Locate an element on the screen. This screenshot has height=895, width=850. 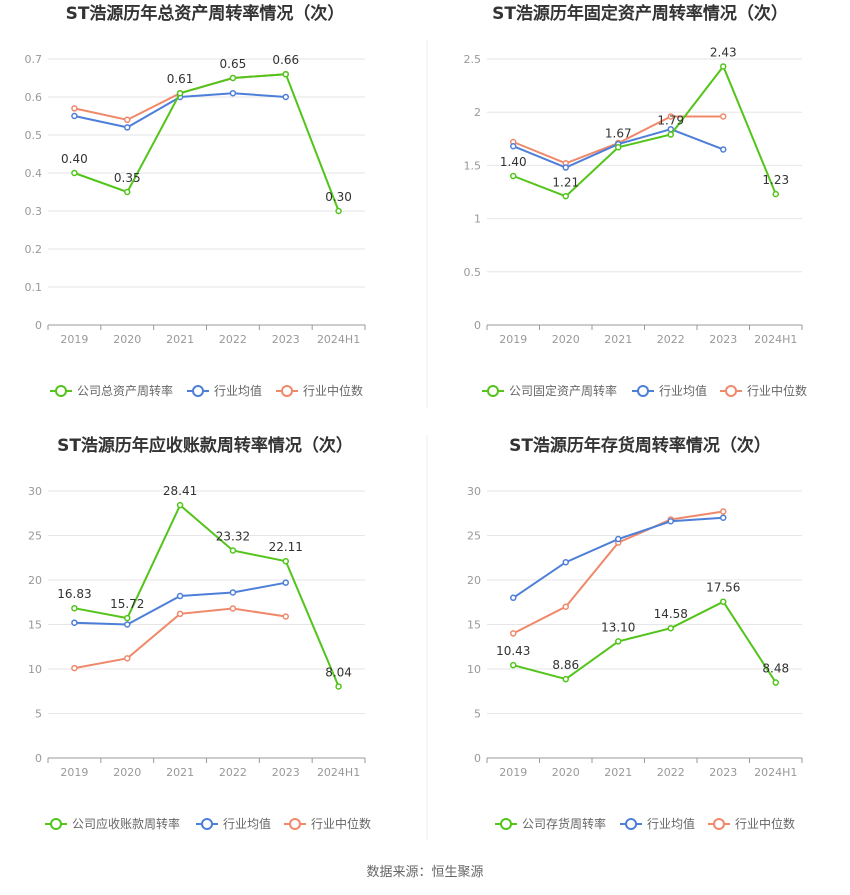
legend-label: 公司总资产周转率 is located at coordinates (125, 390).